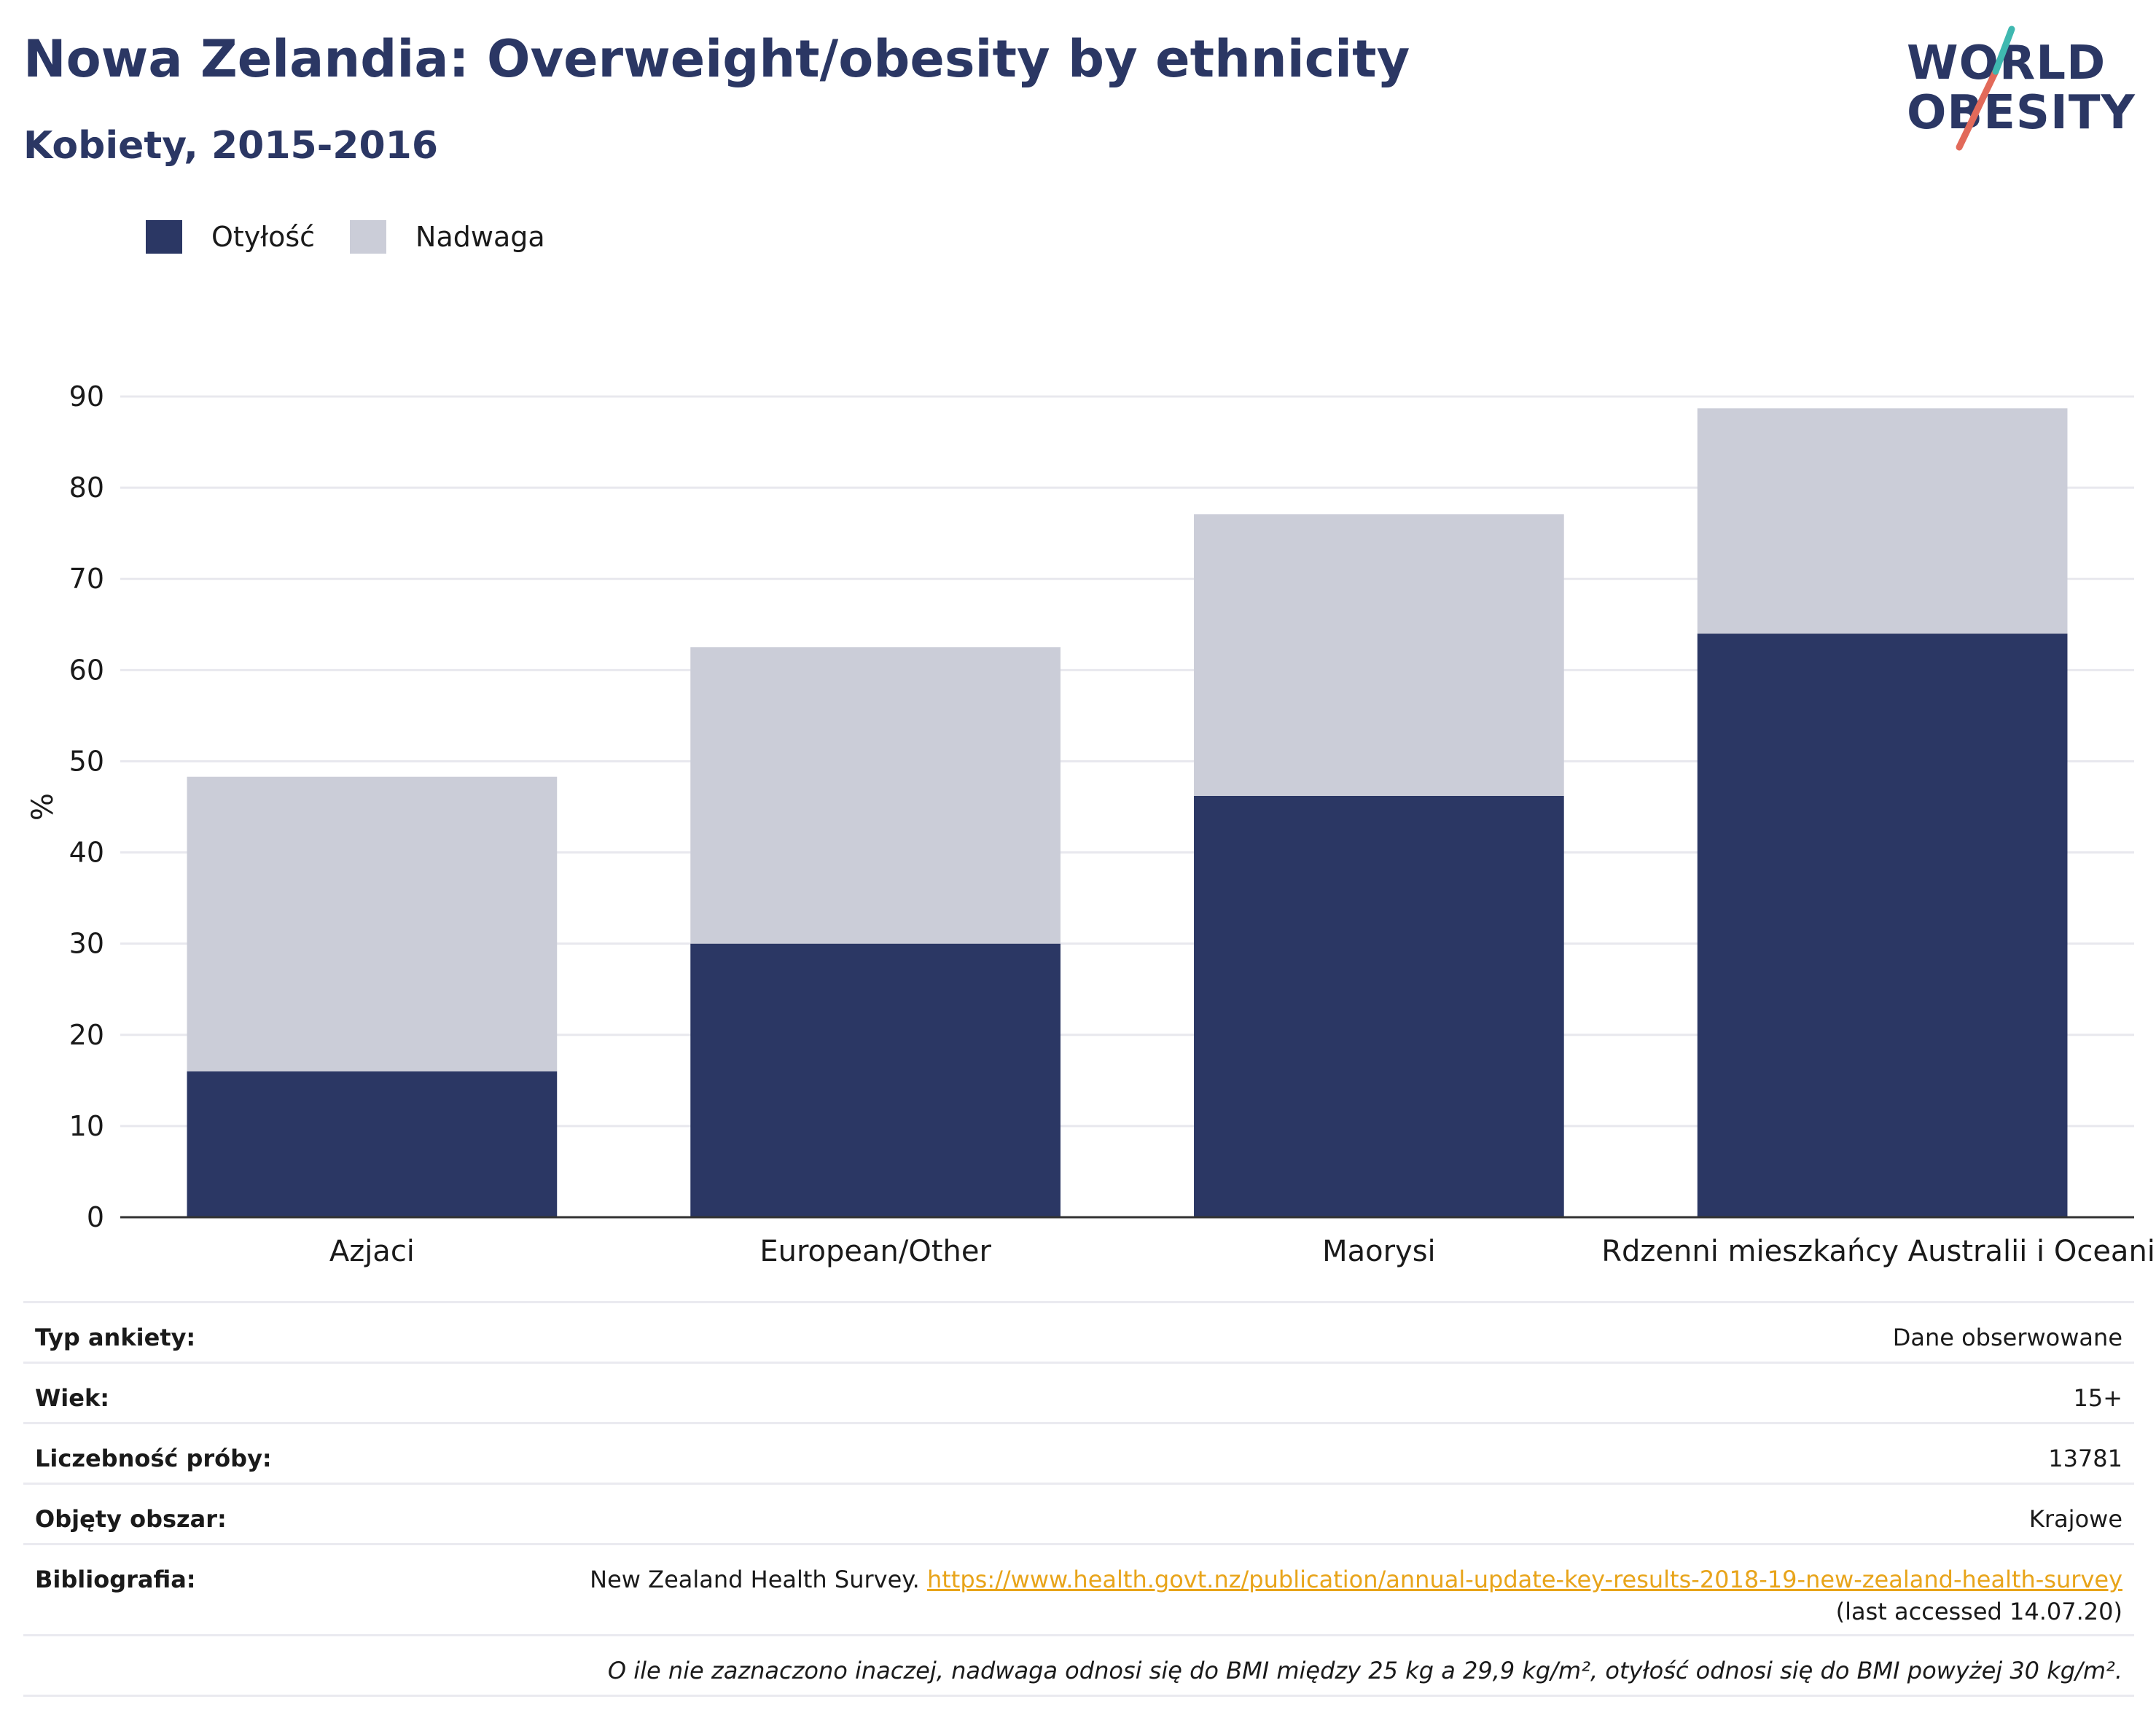 This screenshot has width=2156, height=1734. I want to click on y-tick-label: 80, so click(86, 488).